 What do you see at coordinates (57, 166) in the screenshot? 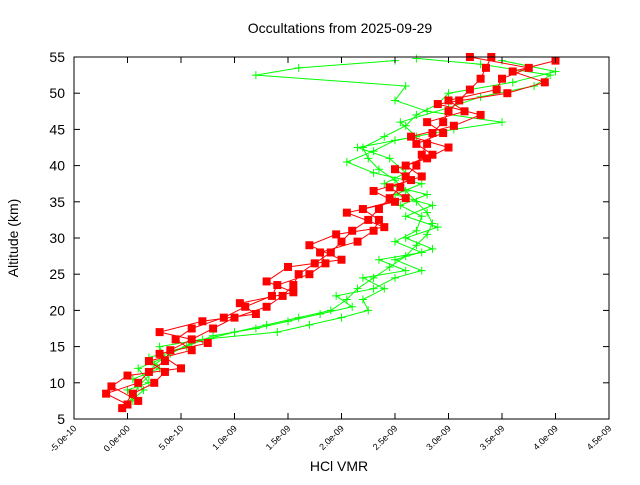
I see `y-tick-label: 40` at bounding box center [57, 166].